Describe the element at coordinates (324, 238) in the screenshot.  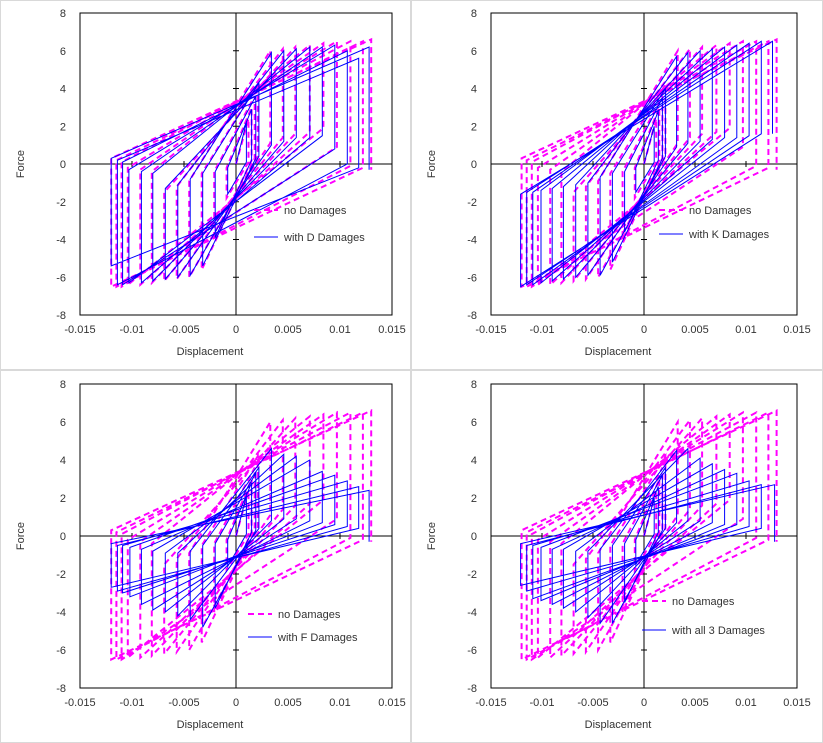
I see `legend-label: with D Damages` at that location.